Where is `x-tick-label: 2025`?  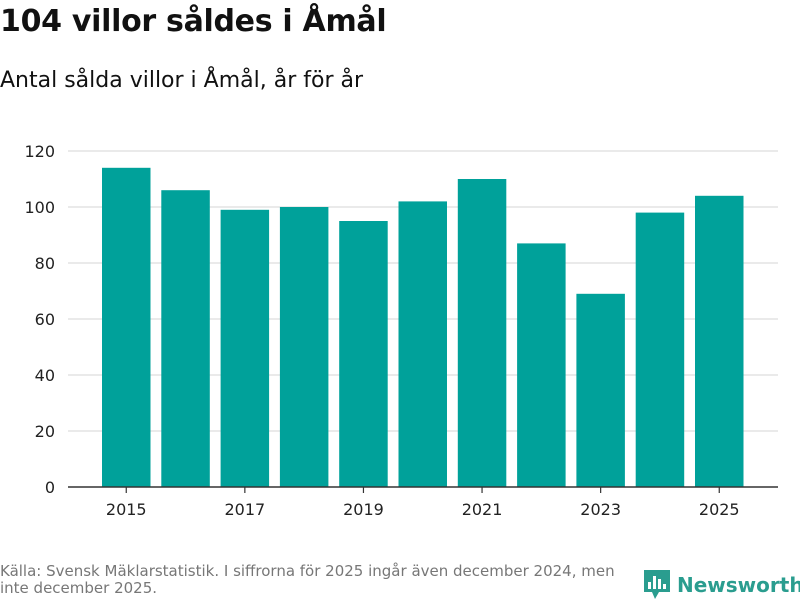 x-tick-label: 2025 is located at coordinates (719, 509).